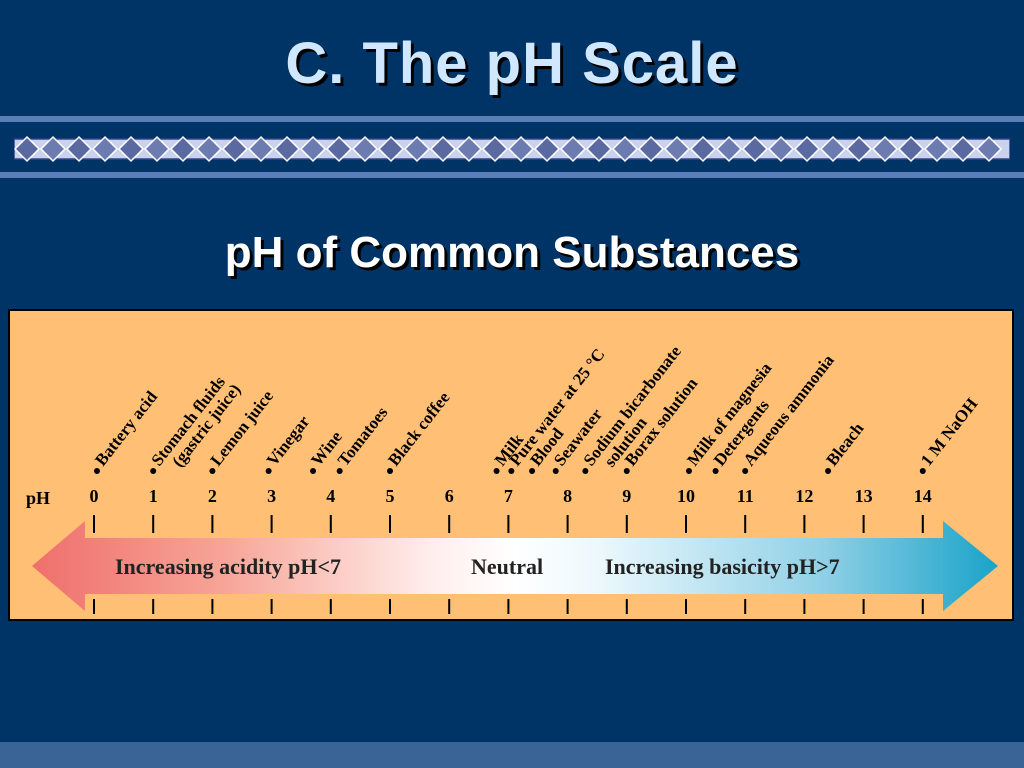  I want to click on substance-label-line: Bleach, so click(845, 444).